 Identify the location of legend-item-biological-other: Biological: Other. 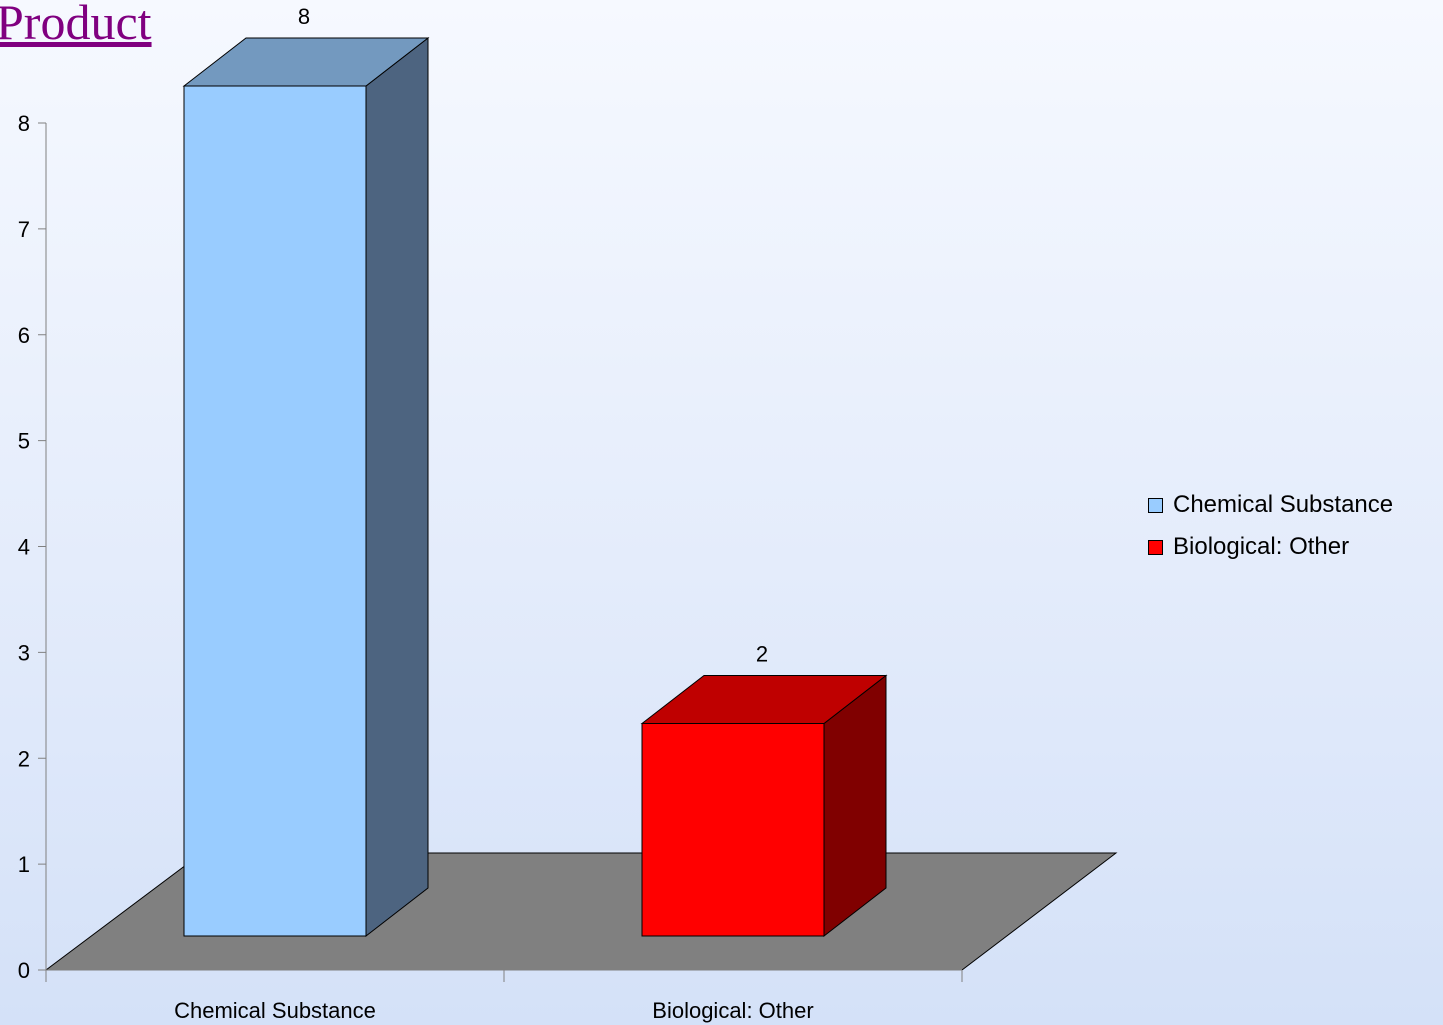
(1270, 547).